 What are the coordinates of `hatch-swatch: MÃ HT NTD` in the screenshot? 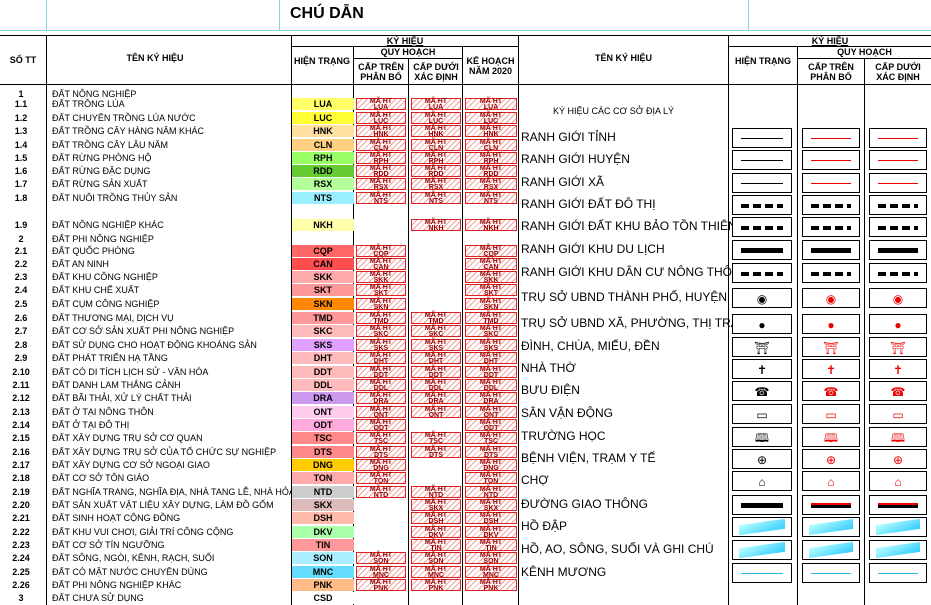 It's located at (436, 492).